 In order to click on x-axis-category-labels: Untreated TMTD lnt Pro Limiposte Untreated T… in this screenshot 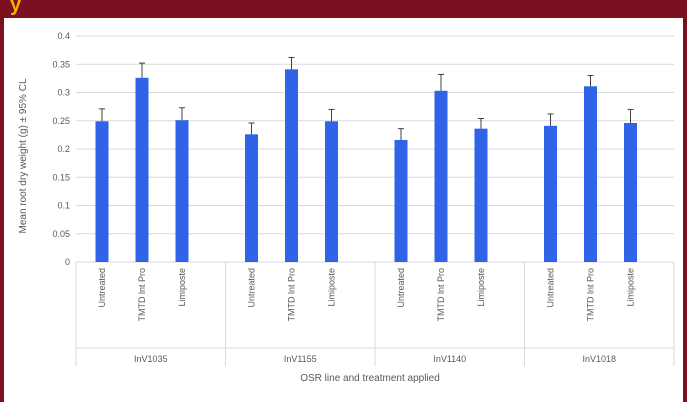, I will do `click(366, 295)`.